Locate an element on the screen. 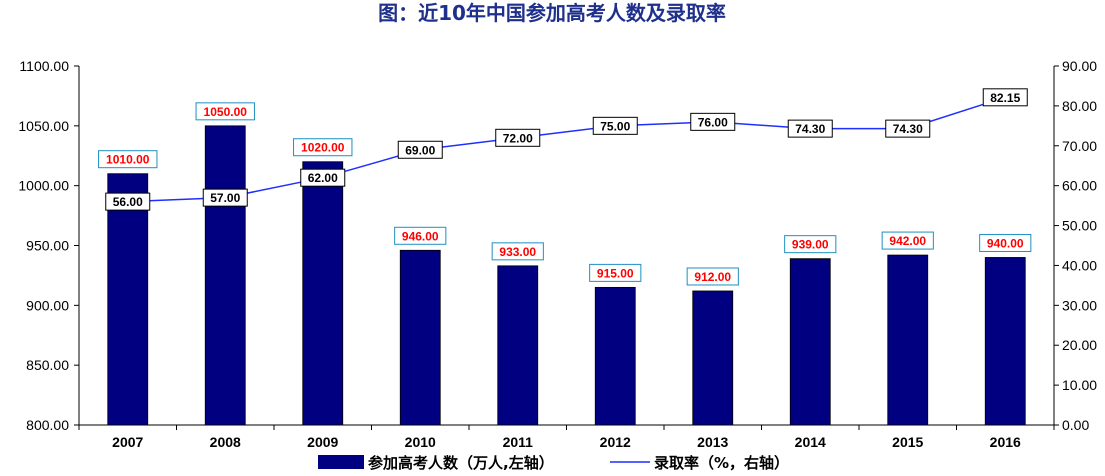  x-tick-label: 2007 is located at coordinates (127, 442).